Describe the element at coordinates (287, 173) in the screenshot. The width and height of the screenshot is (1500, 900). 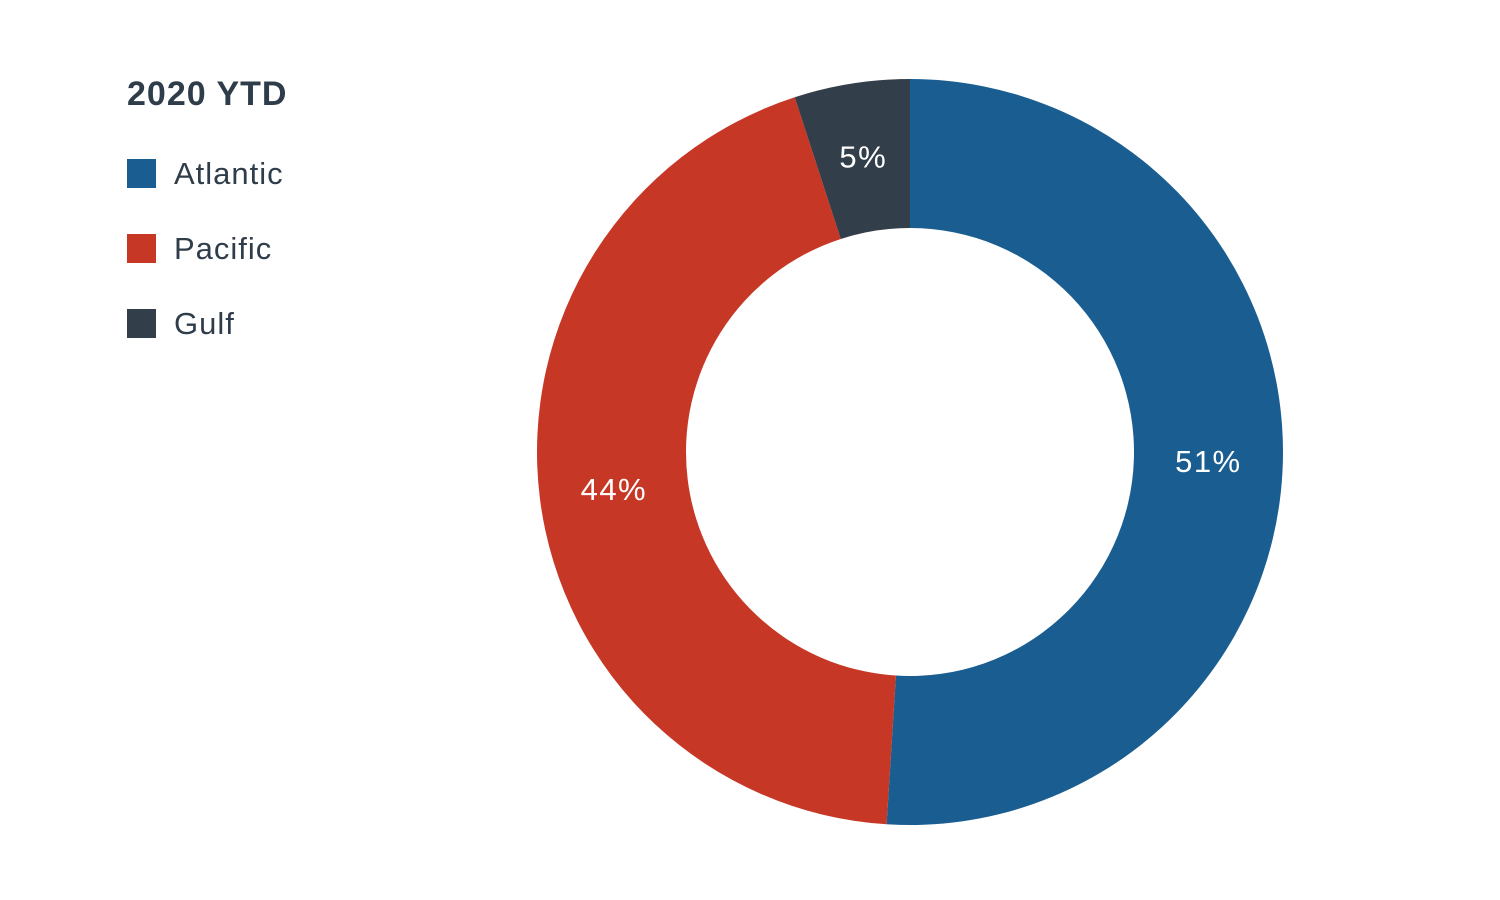
I see `legend-item-atlantic: Atlantic` at that location.